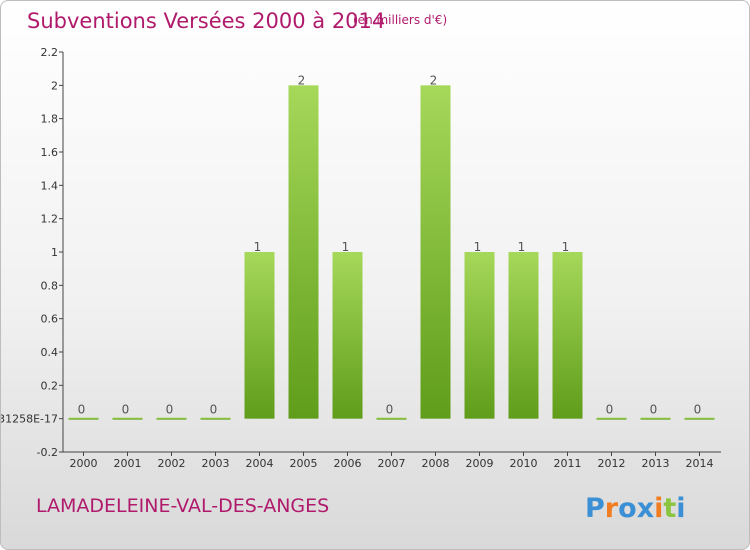 This screenshot has width=750, height=550. What do you see at coordinates (50, 219) in the screenshot?
I see `y-tick-label: 1.2` at bounding box center [50, 219].